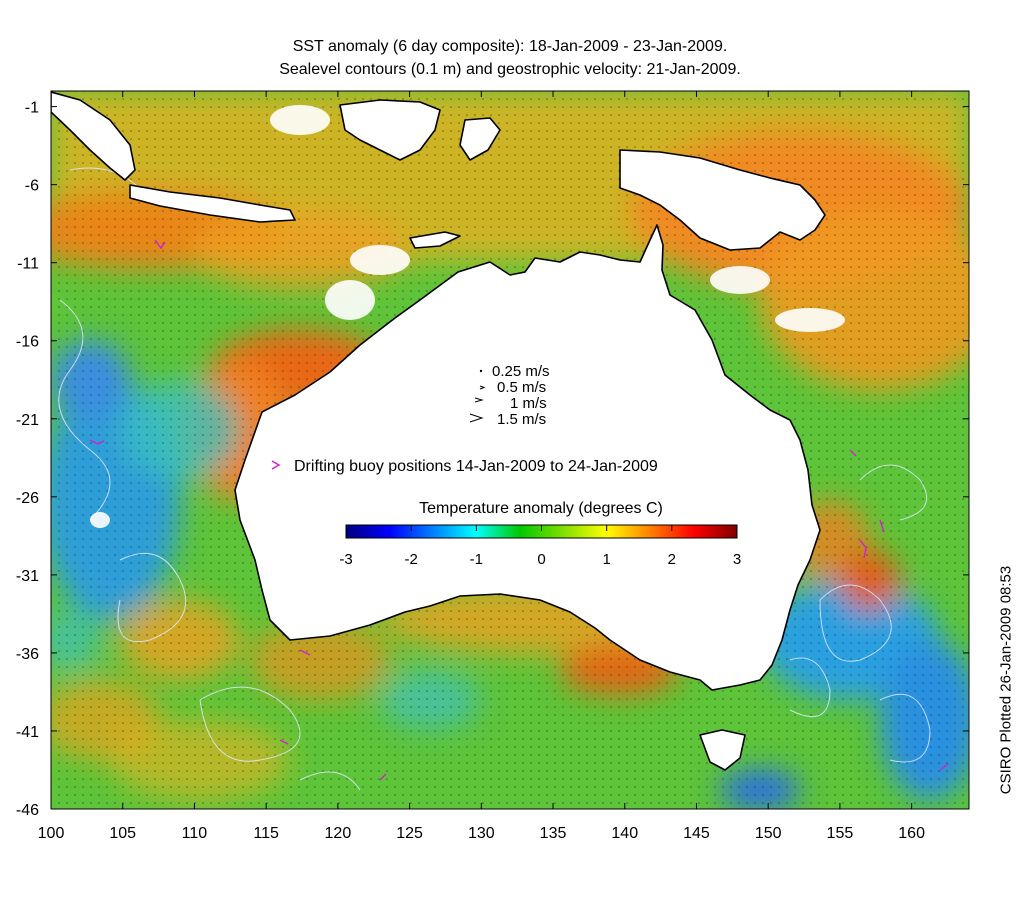 This screenshot has width=1020, height=900. What do you see at coordinates (27, 420) in the screenshot?
I see `y-axis-tick-label: -21` at bounding box center [27, 420].